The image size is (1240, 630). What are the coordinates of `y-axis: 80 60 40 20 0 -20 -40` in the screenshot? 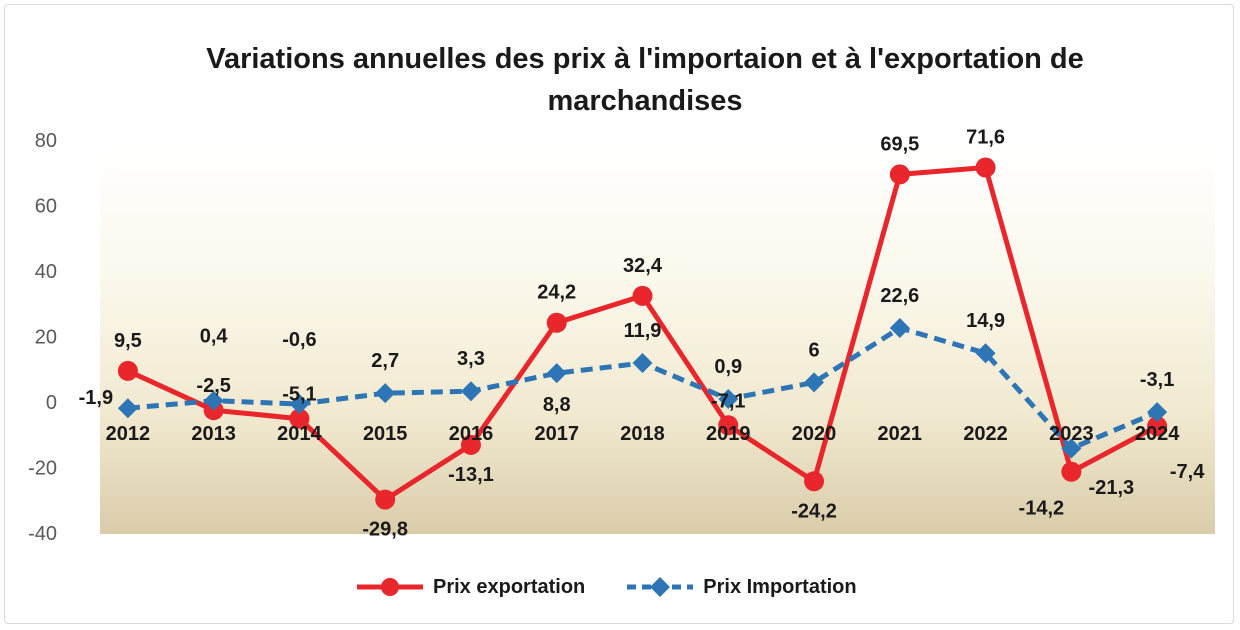 It's located at (42, 337).